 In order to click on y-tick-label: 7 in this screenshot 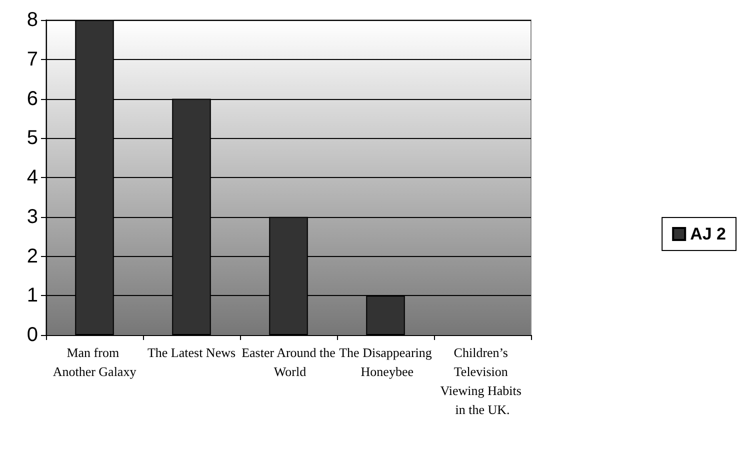, I will do `click(32, 59)`.